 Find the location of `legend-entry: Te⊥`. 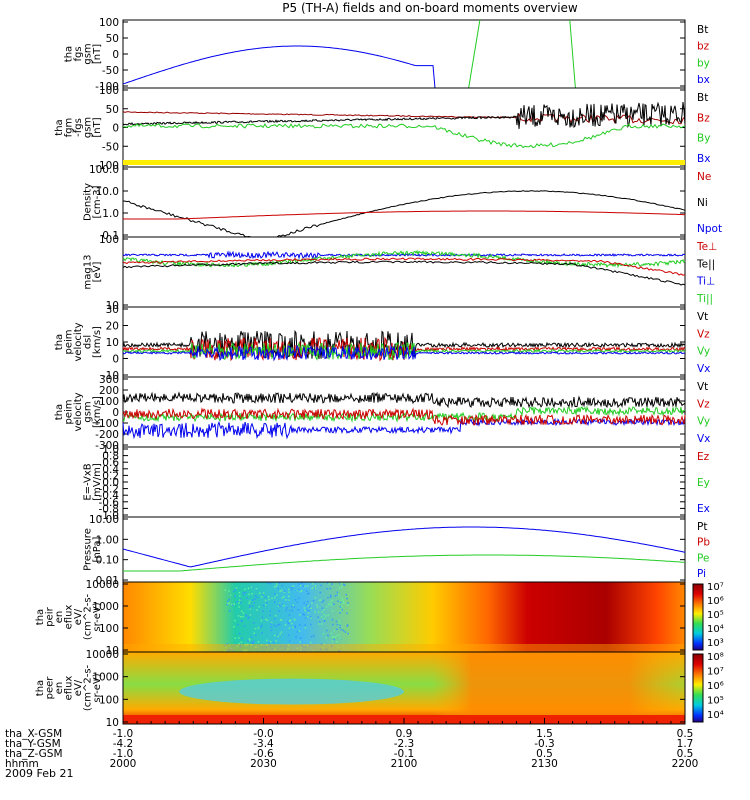

legend-entry: Te⊥ is located at coordinates (706, 247).